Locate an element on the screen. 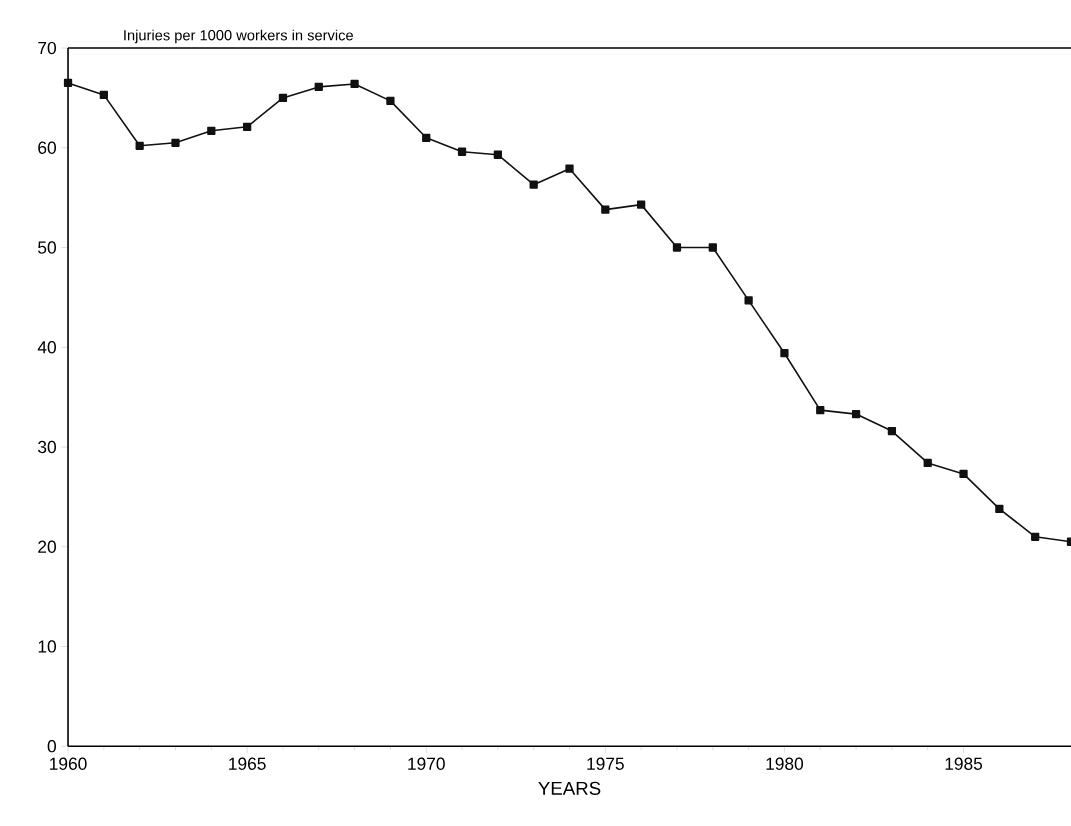 Image resolution: width=1071 pixels, height=826 pixels. x-axis-title: YEARS is located at coordinates (569, 788).